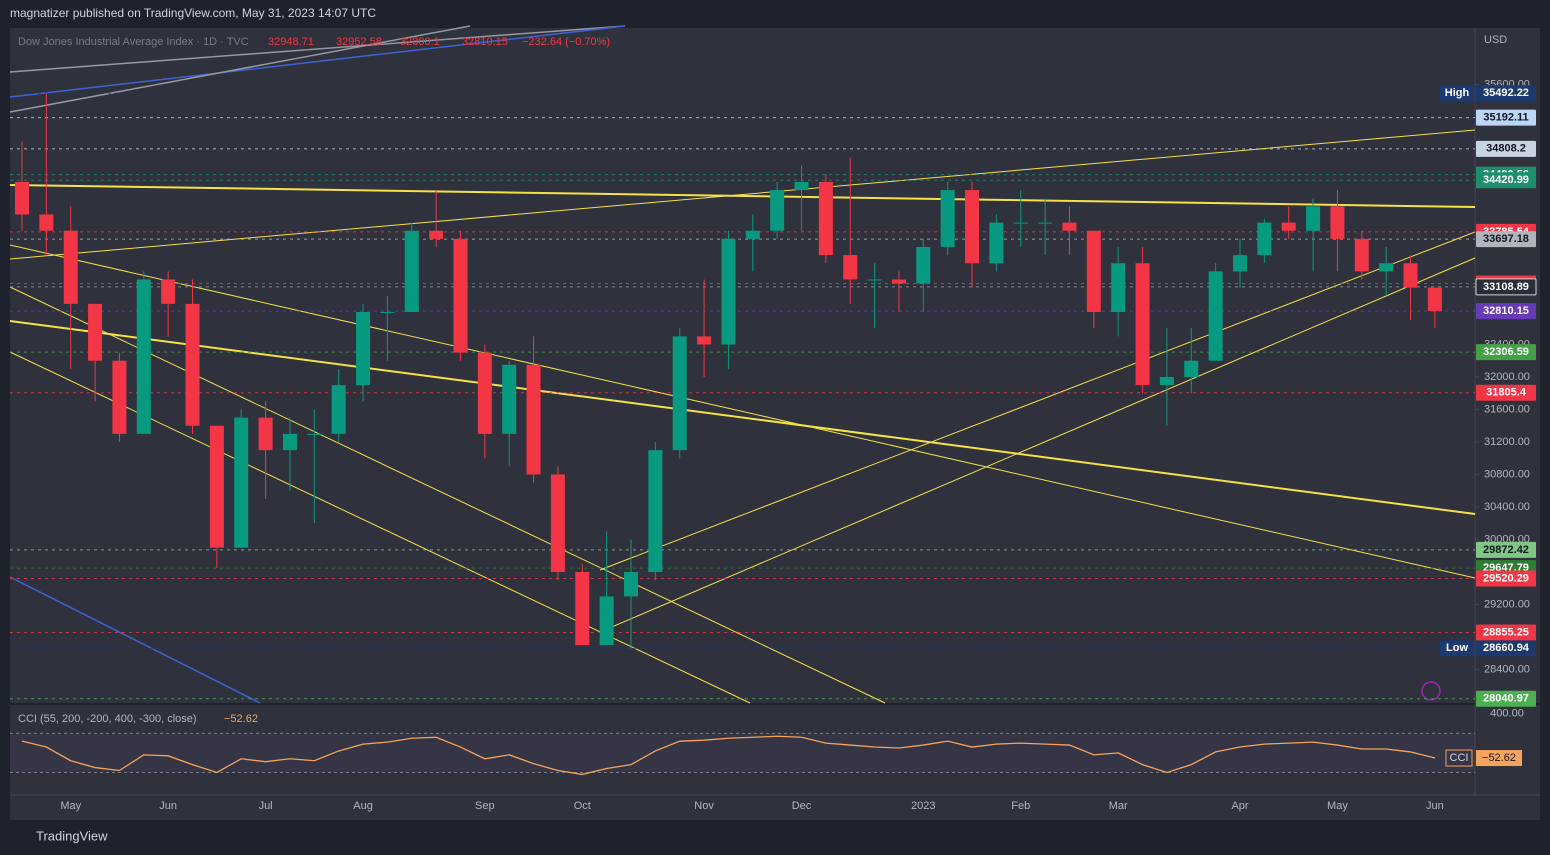  What do you see at coordinates (1507, 409) in the screenshot?
I see `y-tick-label: 31600.00` at bounding box center [1507, 409].